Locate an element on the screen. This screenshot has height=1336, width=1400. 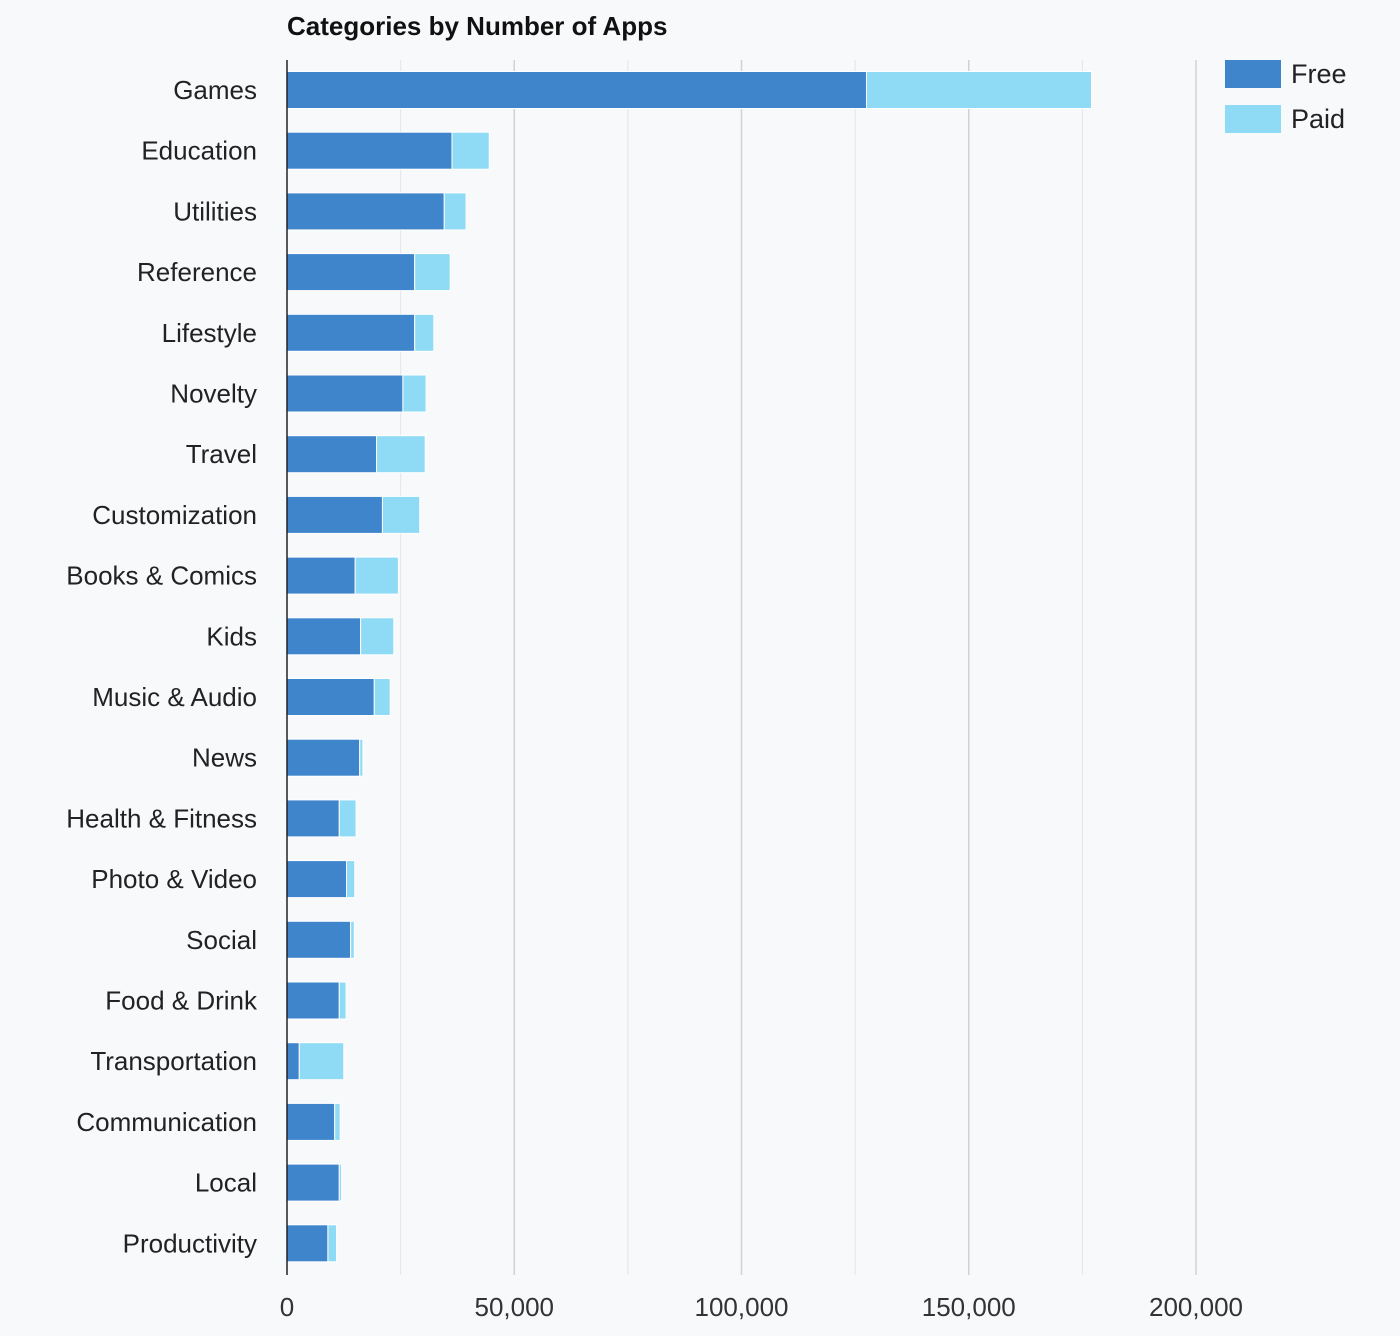
category-label-games: Games is located at coordinates (215, 90).